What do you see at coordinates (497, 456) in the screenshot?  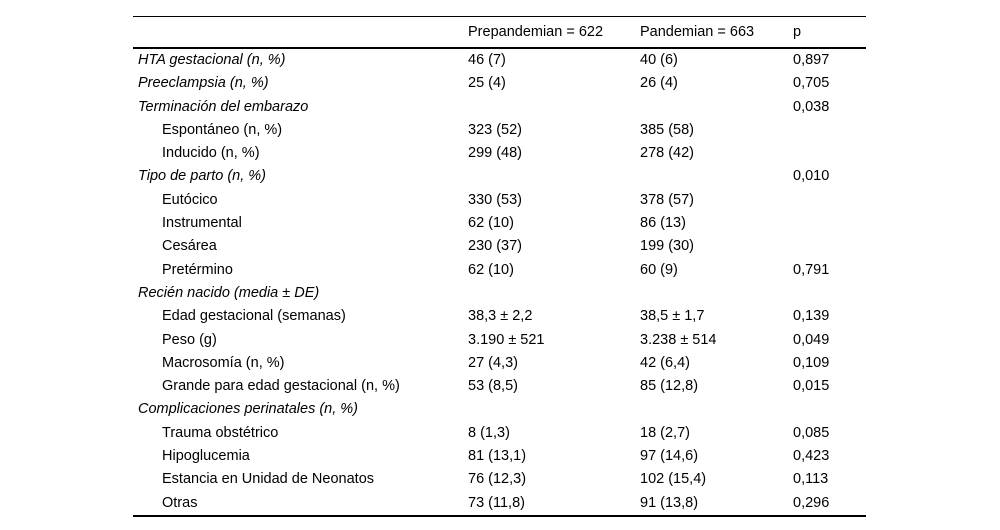 I see `prepandemian-value: 81 (13,1)` at bounding box center [497, 456].